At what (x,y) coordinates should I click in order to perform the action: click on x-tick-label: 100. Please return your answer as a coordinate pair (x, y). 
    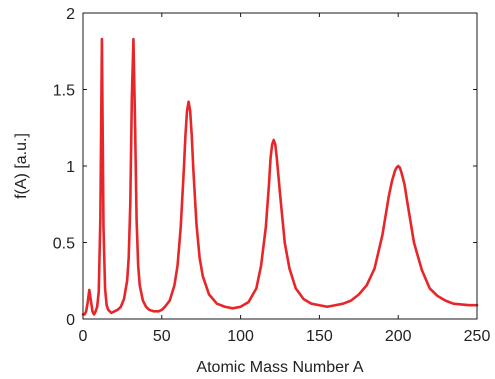
    Looking at the image, I should click on (240, 336).